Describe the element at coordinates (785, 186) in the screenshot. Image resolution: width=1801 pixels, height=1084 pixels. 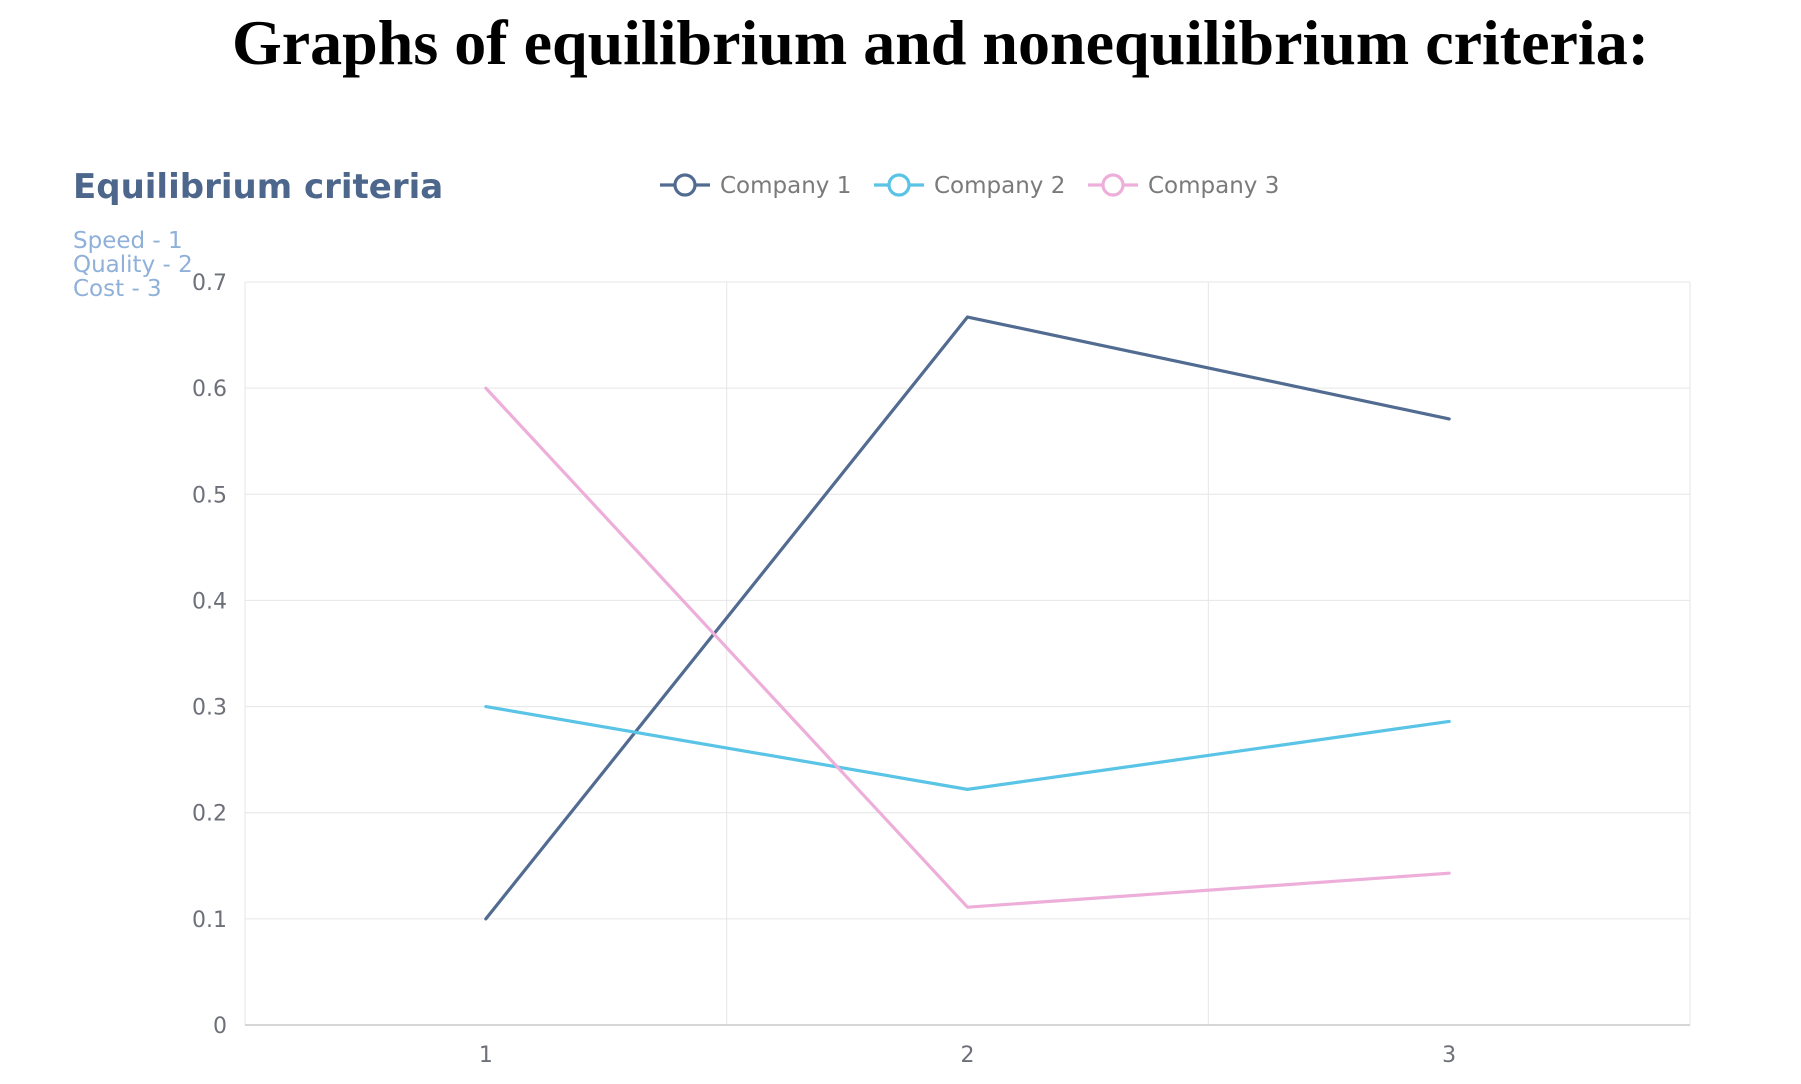
I see `legend-label: Company 1` at that location.